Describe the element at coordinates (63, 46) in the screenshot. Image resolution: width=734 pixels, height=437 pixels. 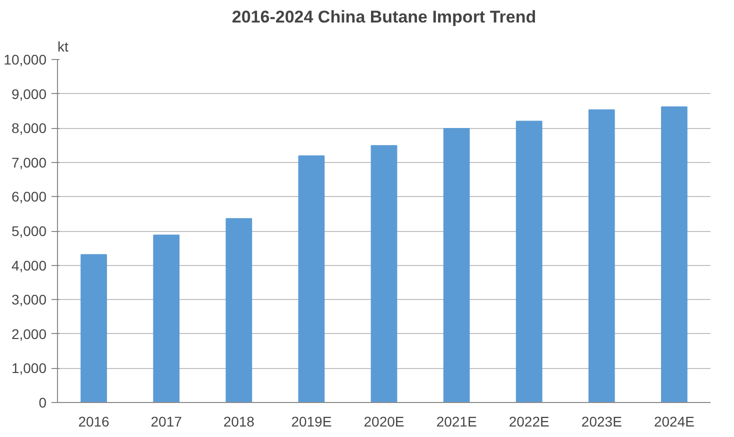
I see `y-axis-title: kt` at that location.